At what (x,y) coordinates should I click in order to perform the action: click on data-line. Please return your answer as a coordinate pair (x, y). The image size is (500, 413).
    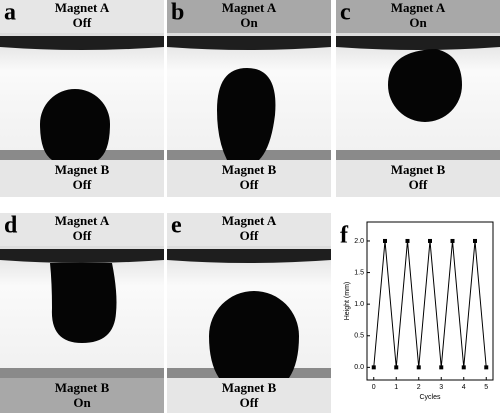
    Looking at the image, I should click on (430, 304).